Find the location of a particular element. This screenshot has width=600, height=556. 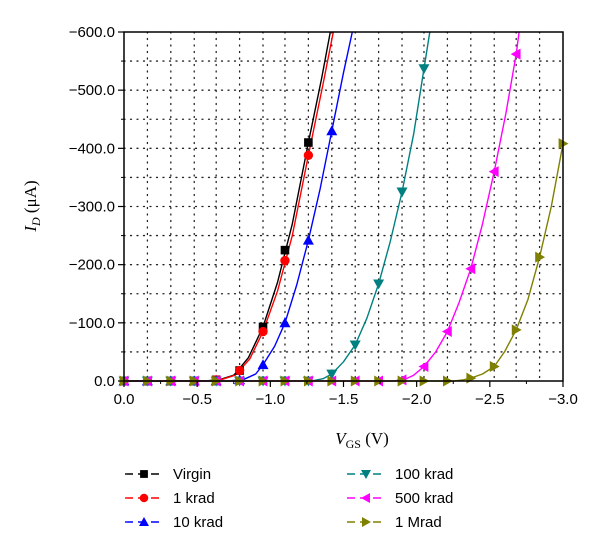

legend-label: 1 Mrad is located at coordinates (418, 522).